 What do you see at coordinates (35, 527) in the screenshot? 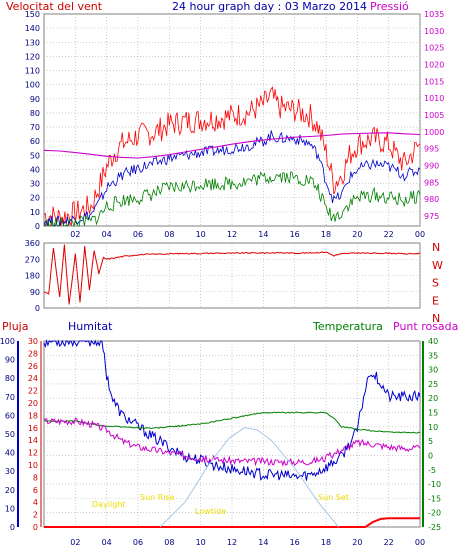
I see `rain-tick-label: 0` at bounding box center [35, 527].